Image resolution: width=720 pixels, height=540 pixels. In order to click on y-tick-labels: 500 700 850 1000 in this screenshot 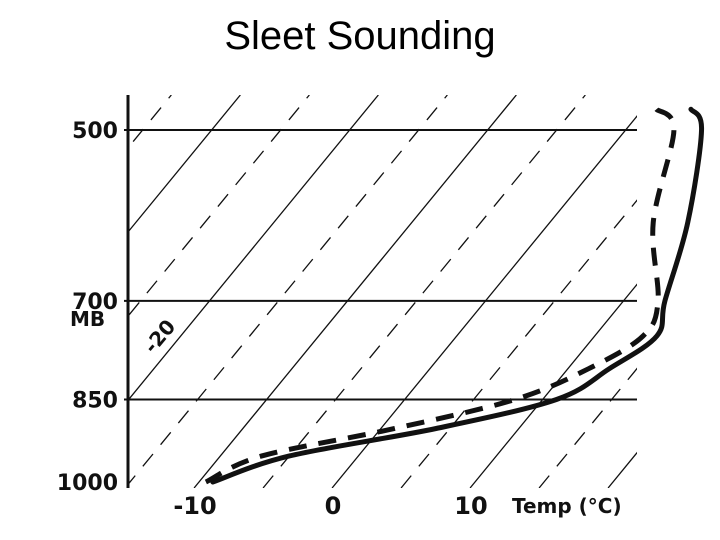, I will do `click(87, 307)`.